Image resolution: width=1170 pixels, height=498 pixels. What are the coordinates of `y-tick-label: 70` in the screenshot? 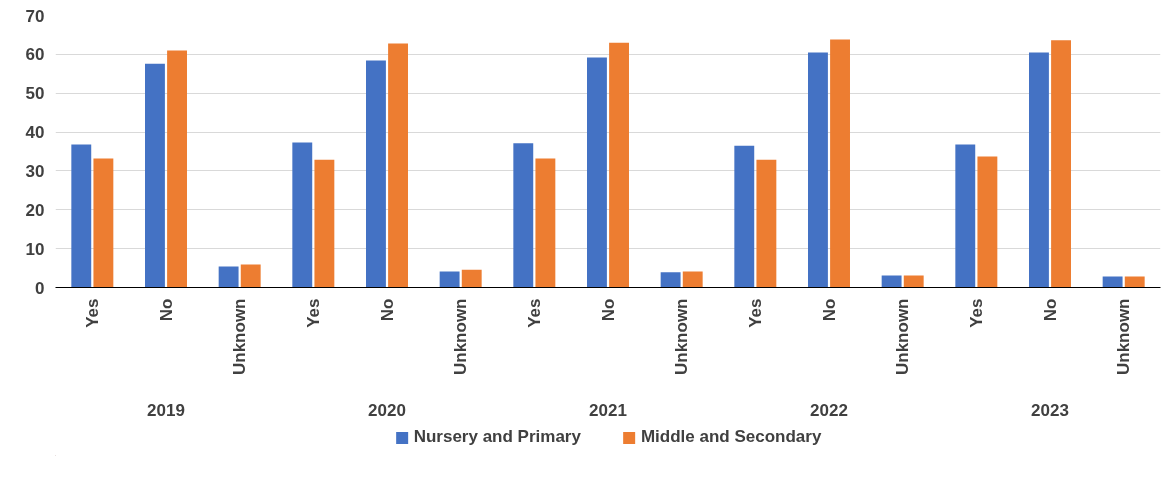 It's located at (35, 16).